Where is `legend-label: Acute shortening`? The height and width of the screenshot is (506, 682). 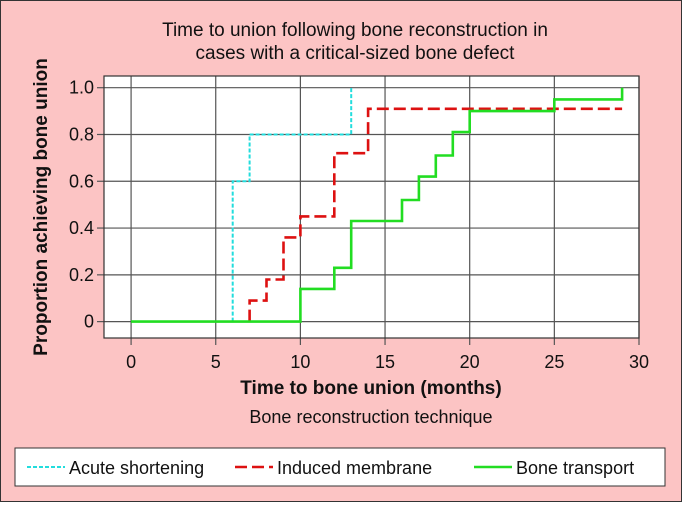
legend-label: Acute shortening is located at coordinates (136, 468).